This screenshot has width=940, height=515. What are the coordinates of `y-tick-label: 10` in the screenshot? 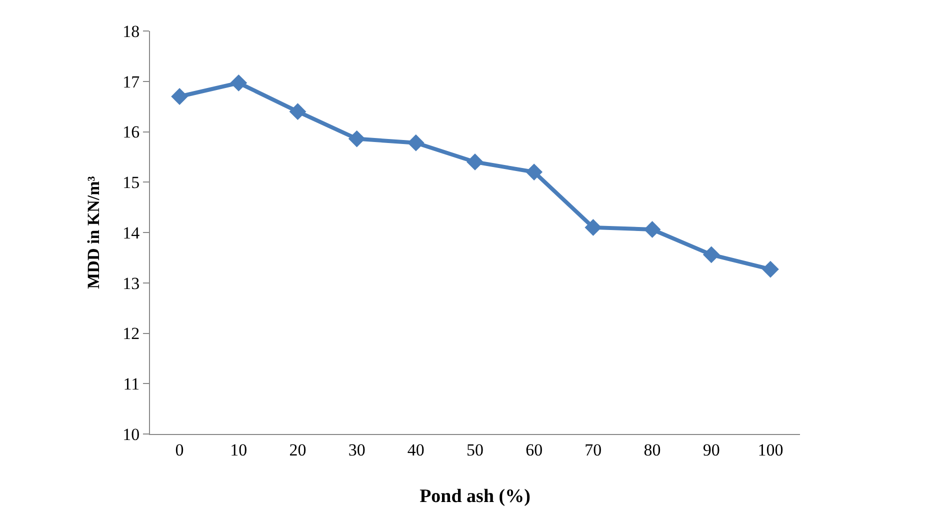 It's located at (131, 434).